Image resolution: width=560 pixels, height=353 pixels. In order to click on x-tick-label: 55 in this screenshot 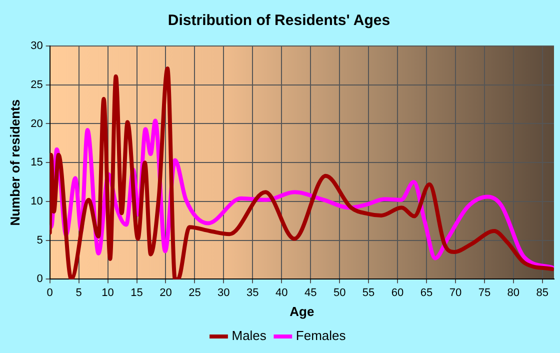, I will do `click(368, 292)`.